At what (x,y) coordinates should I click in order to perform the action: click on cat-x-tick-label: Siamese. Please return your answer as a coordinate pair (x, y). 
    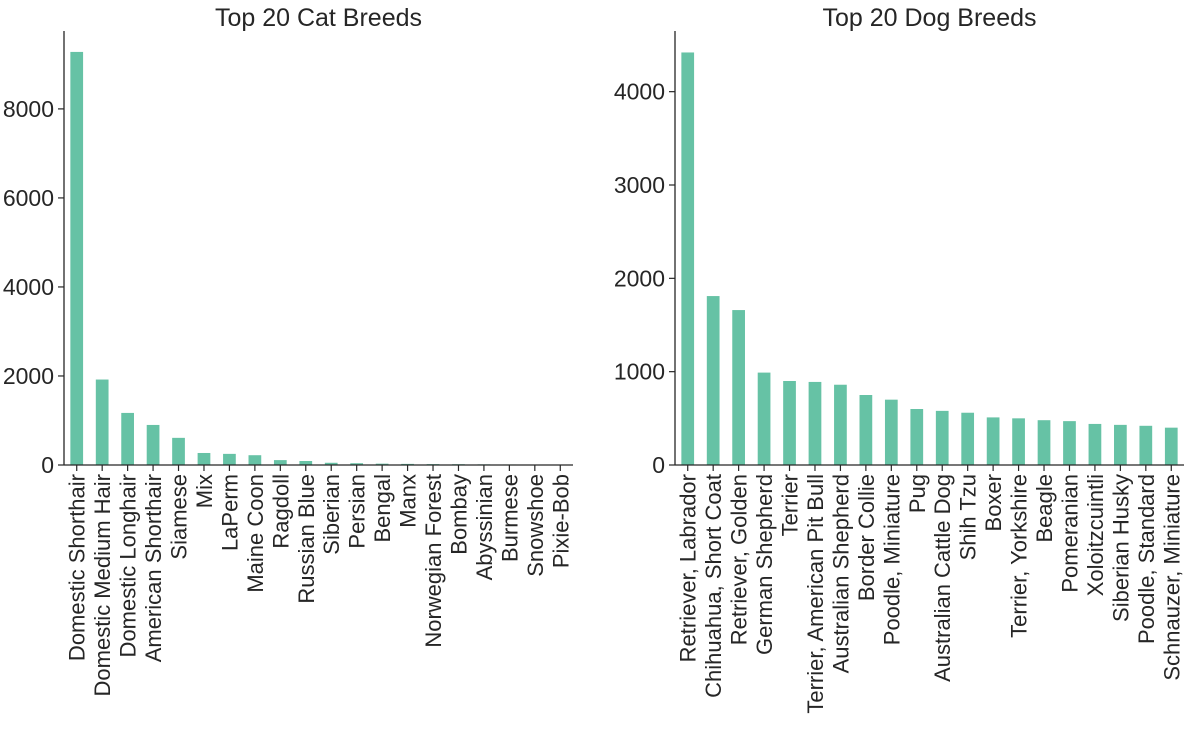
    Looking at the image, I should click on (179, 517).